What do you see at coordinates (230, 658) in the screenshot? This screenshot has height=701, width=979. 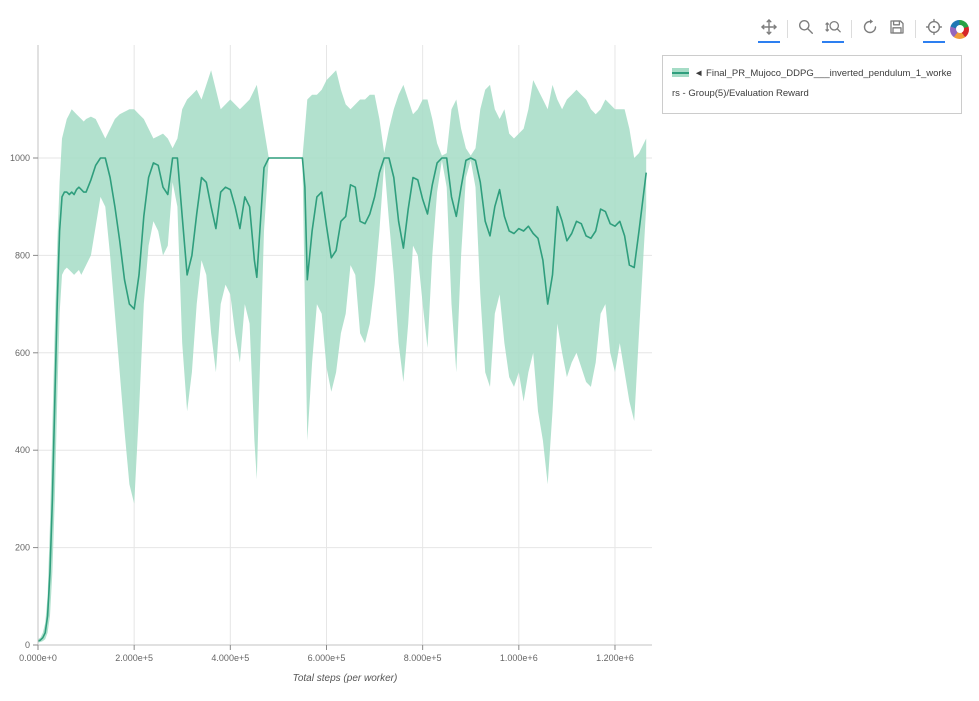 I see `svg-text: 4.000e+5` at bounding box center [230, 658].